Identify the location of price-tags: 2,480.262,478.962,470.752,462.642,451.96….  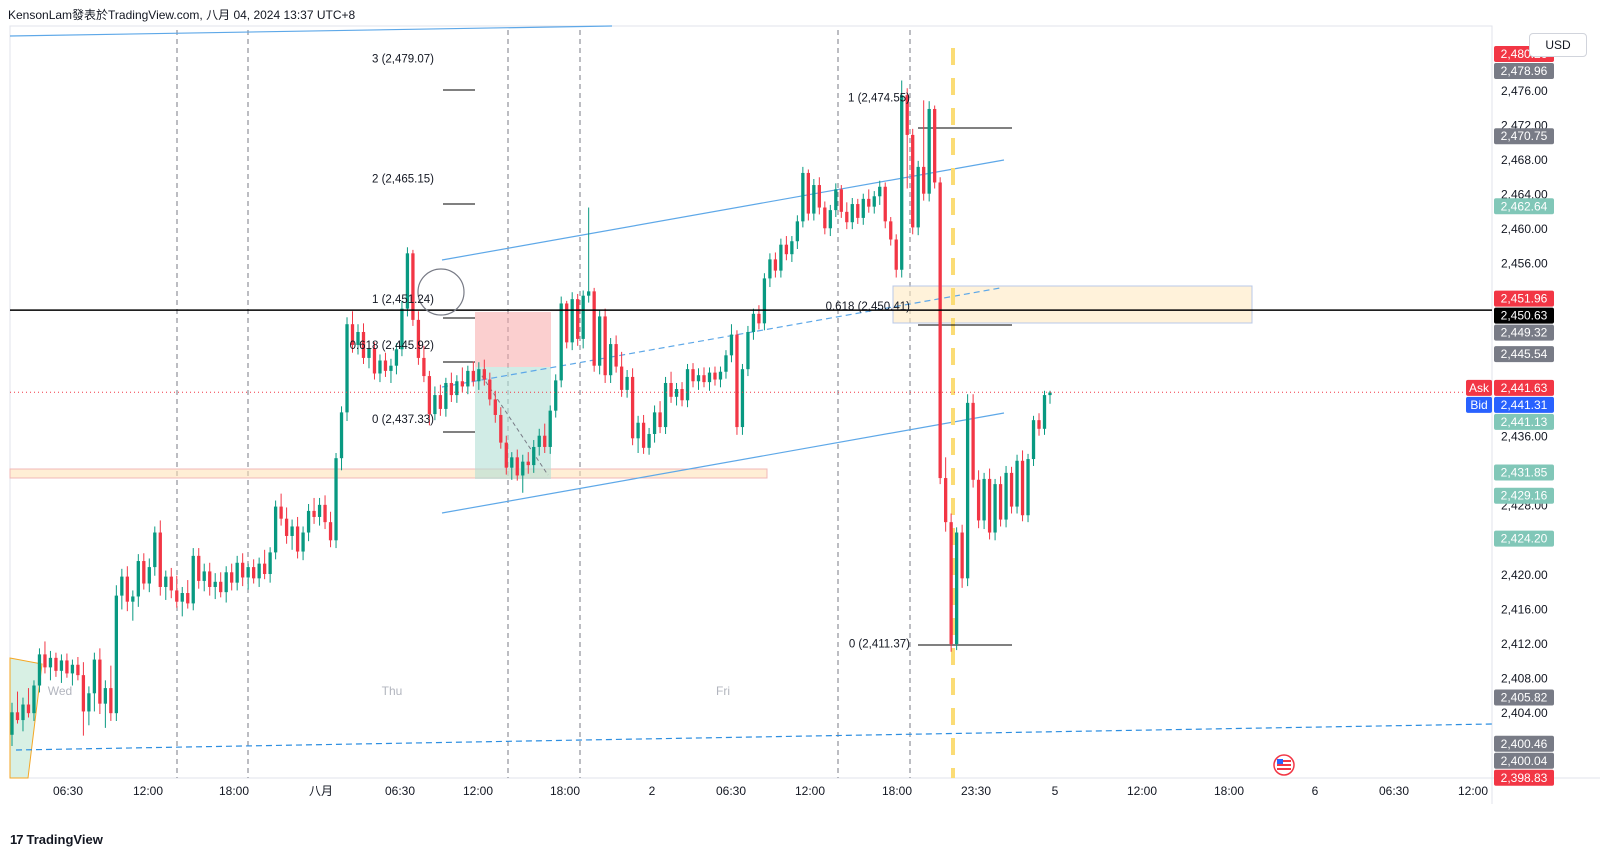
(1510, 416).